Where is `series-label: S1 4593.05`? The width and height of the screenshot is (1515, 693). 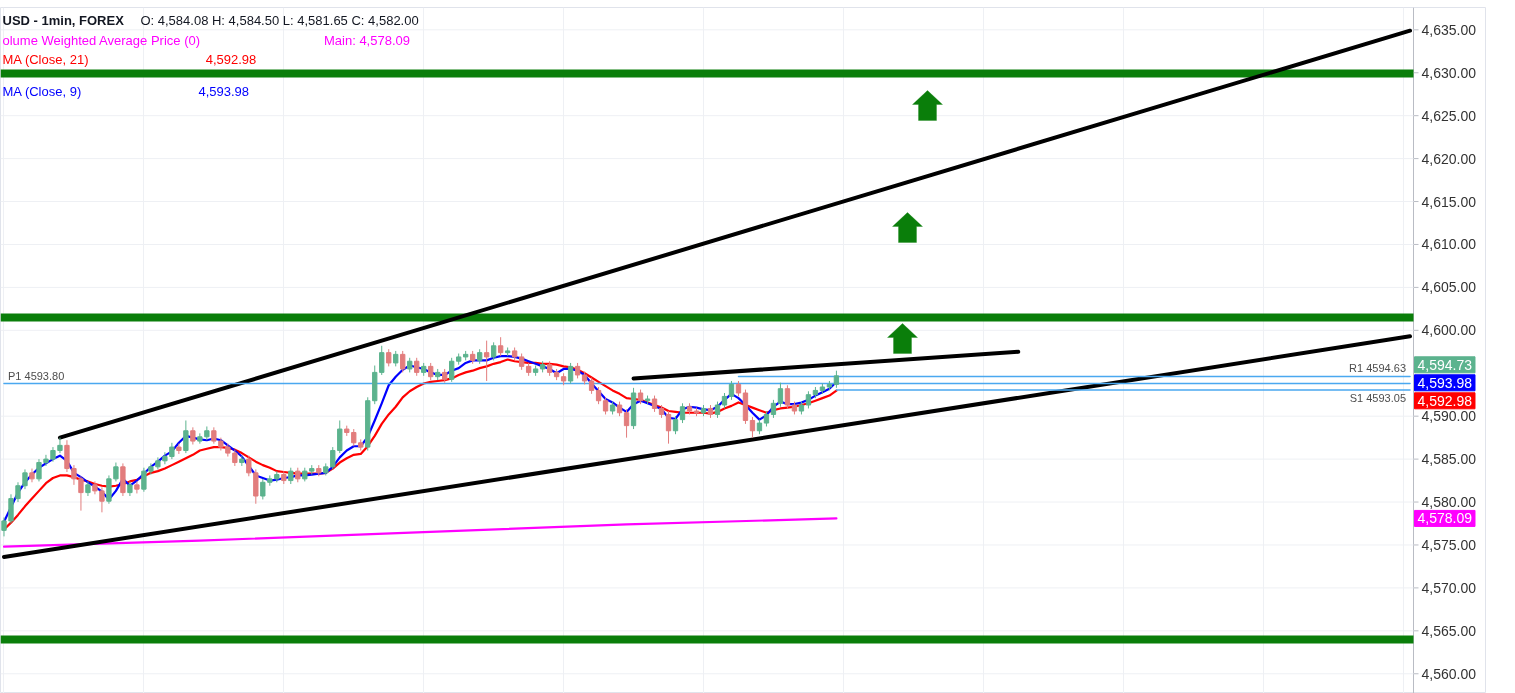
series-label: S1 4593.05 is located at coordinates (1378, 397).